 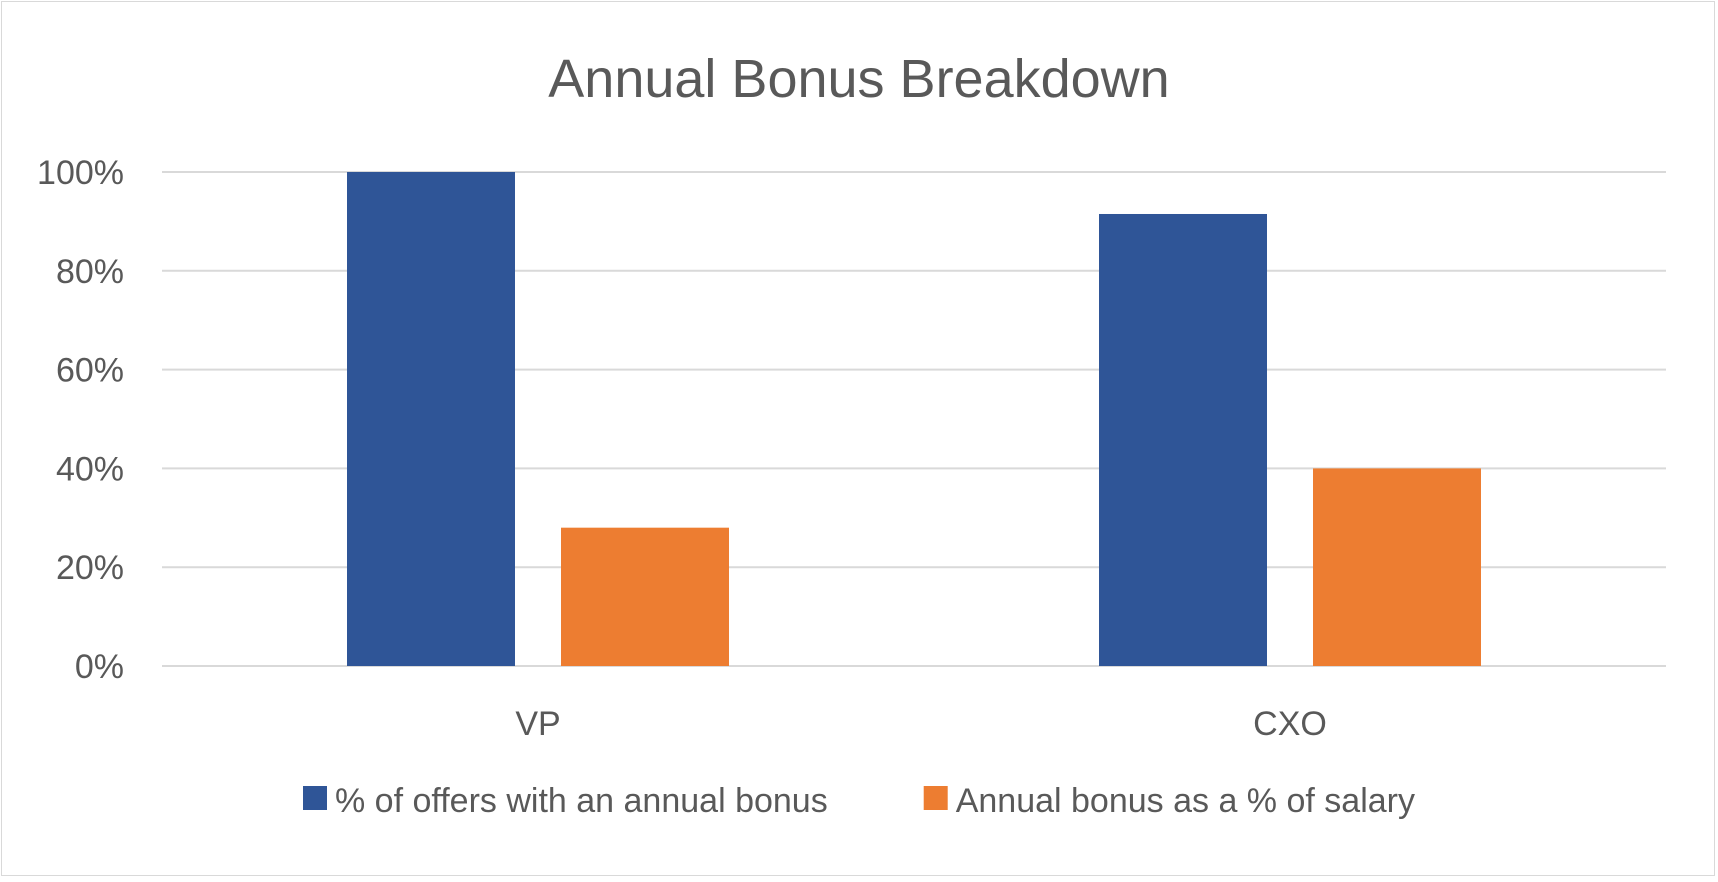 I want to click on y-tick-label: 40%, so click(x=90, y=469).